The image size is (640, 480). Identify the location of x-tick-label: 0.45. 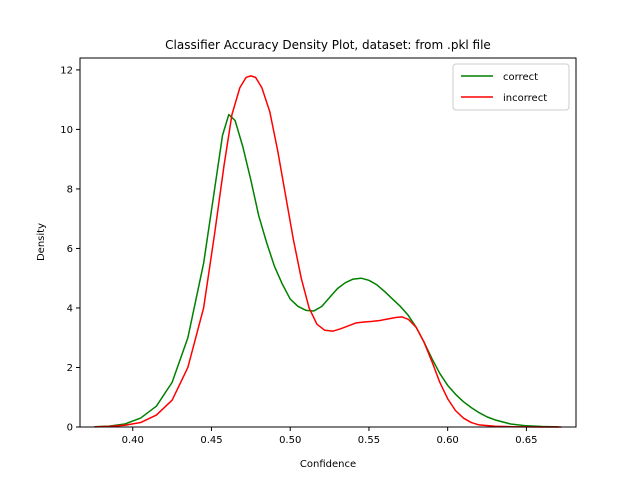
(211, 440).